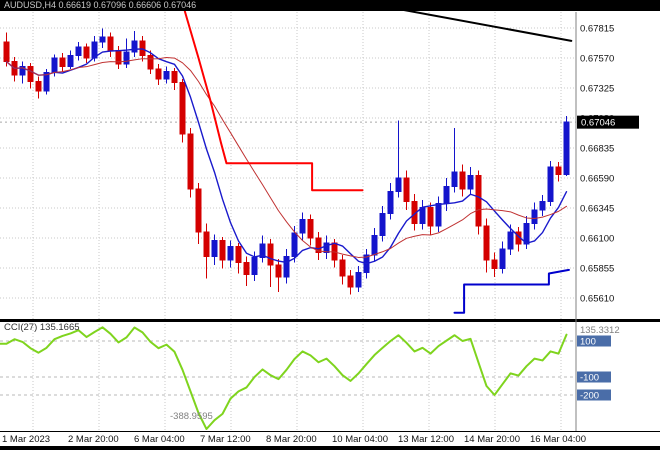 This screenshot has height=450, width=660. I want to click on bottom-bar, so click(330, 448).